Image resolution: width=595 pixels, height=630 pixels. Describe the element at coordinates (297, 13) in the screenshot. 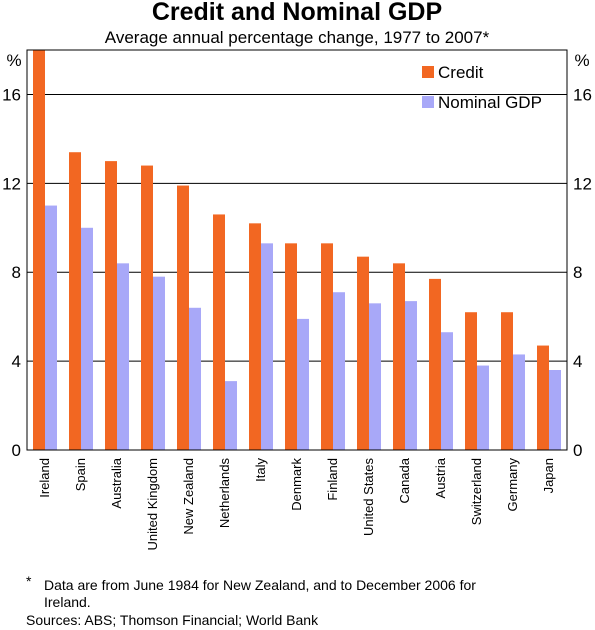

I see `chart-title: Credit and Nominal GDP` at that location.